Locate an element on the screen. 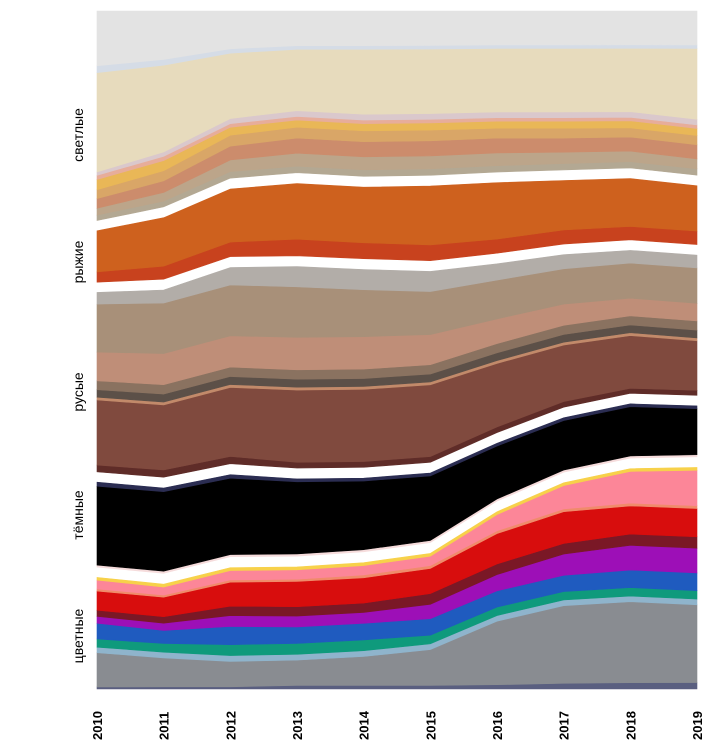 The width and height of the screenshot is (711, 746). x-tick-label-2018: 2018 is located at coordinates (630, 725).